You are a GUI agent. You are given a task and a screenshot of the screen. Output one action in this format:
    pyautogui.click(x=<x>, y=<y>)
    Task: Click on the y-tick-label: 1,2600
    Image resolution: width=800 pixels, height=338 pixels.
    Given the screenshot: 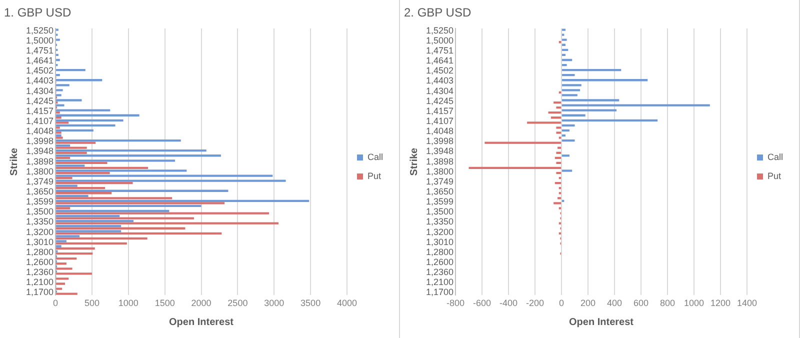 What is the action you would take?
    pyautogui.click(x=440, y=261)
    